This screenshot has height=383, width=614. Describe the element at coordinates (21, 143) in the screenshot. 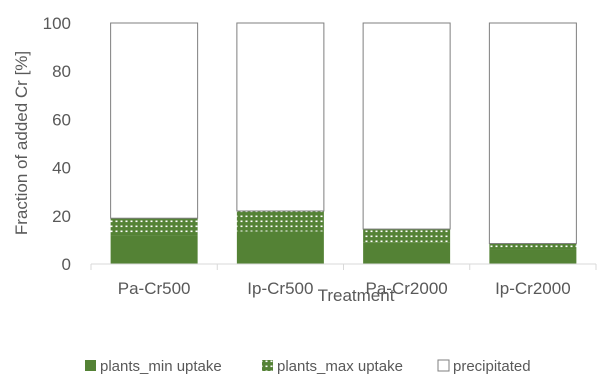

I see `y-axis-title: Fraction of added Cr [%]` at that location.